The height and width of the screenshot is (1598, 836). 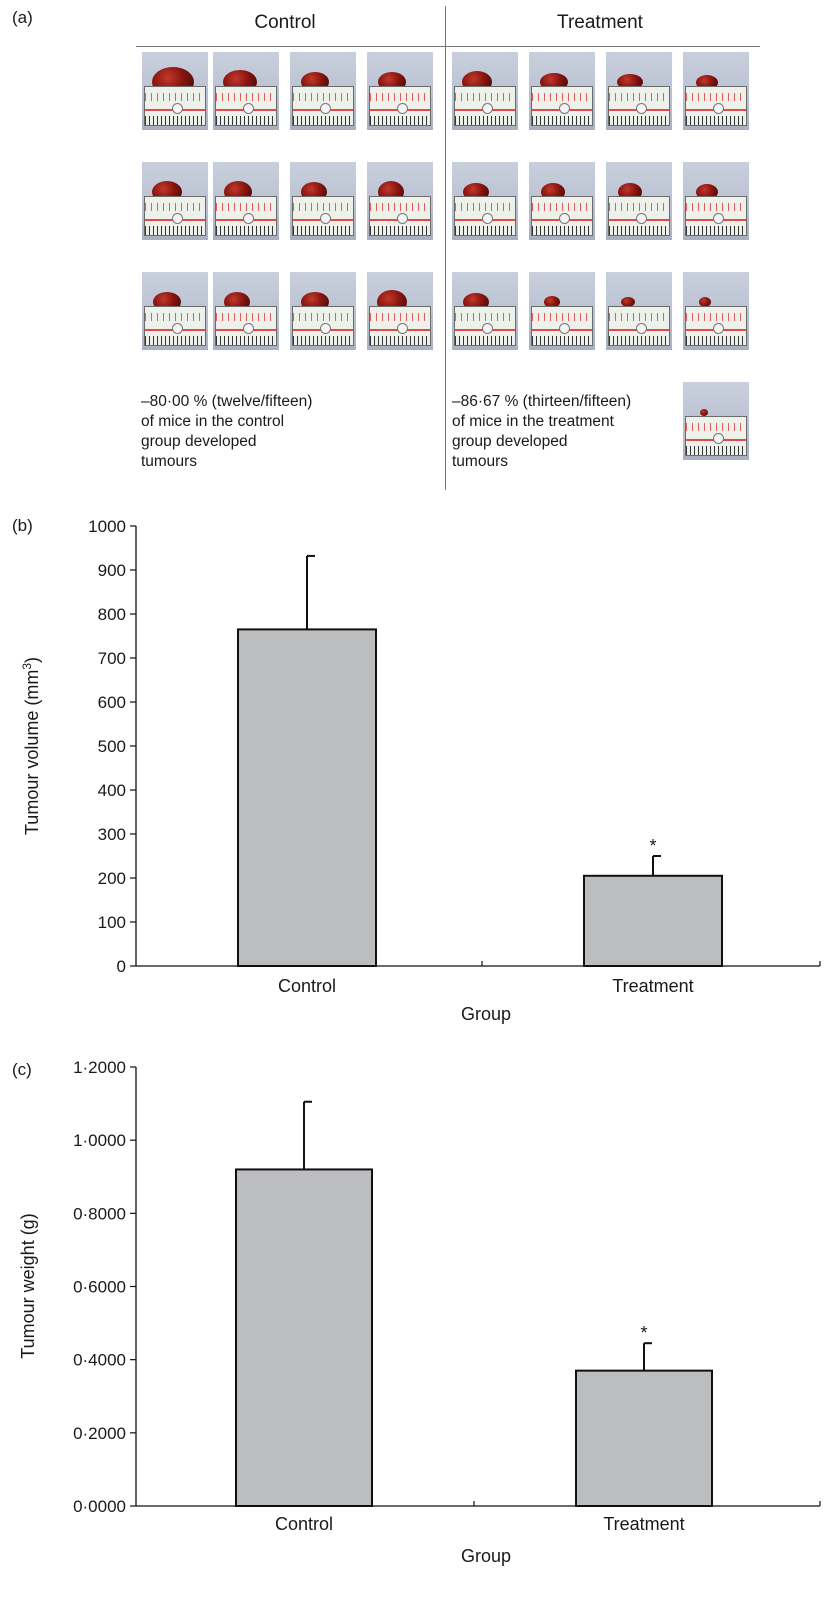 I want to click on y-tick-label: 700, so click(x=112, y=658).